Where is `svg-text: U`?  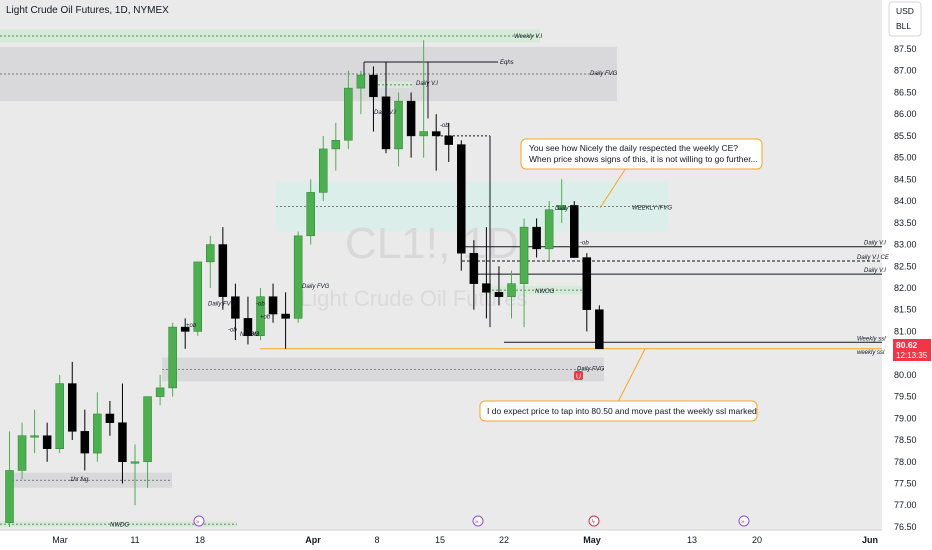
svg-text: U is located at coordinates (578, 377).